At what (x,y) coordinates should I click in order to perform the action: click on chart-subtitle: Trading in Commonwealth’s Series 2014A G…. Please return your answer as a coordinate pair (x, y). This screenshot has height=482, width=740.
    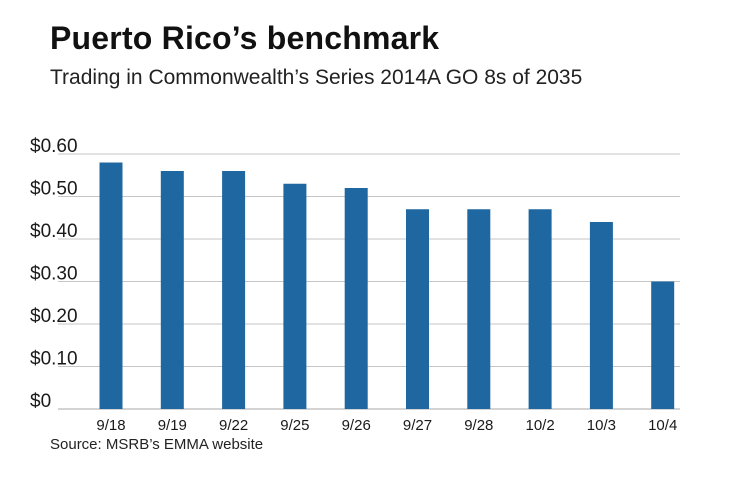
    Looking at the image, I should click on (316, 77).